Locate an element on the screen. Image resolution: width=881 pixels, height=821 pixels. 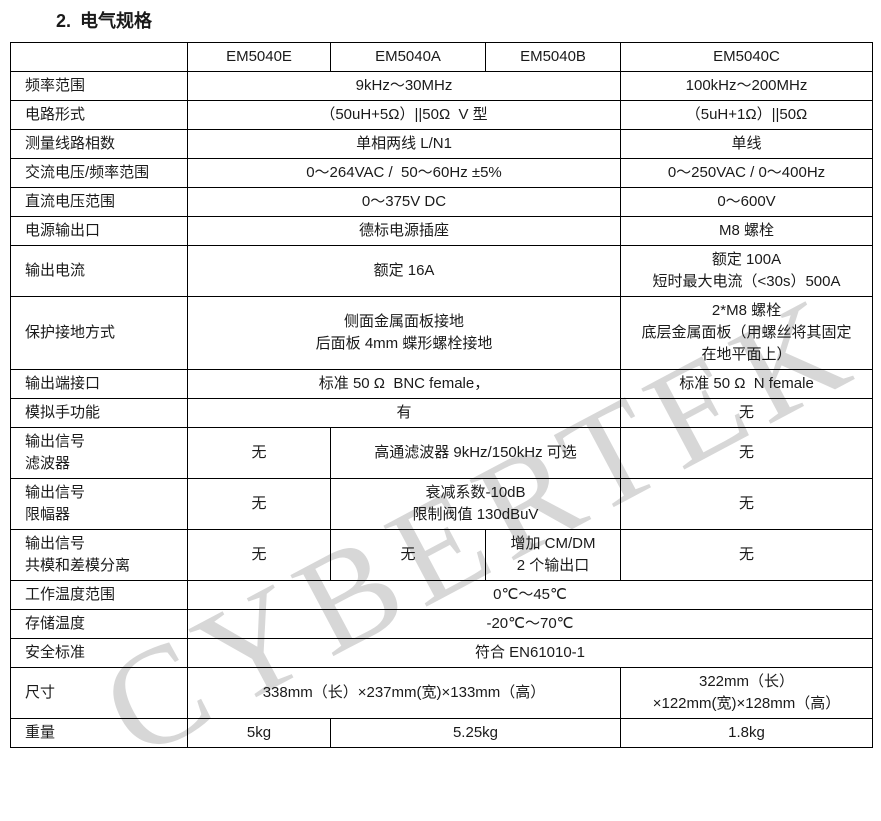
cell-line: 底层金属面板（用螺丝将其固定 is located at coordinates (746, 332).